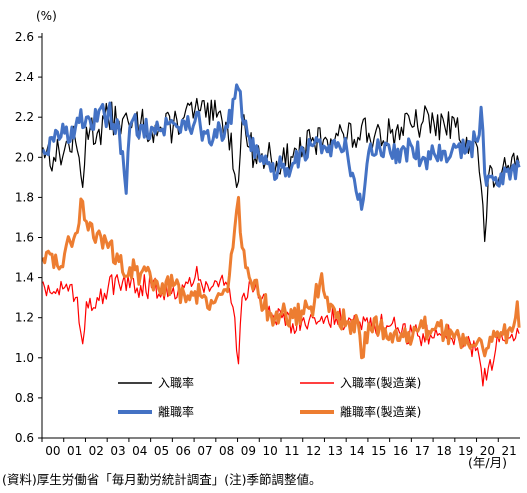 The image size is (527, 493). Describe the element at coordinates (162, 479) in the screenshot. I see `source-note: (資料)厚生労働省「毎月勤労統計調査」(注)季節調整値。` at that location.